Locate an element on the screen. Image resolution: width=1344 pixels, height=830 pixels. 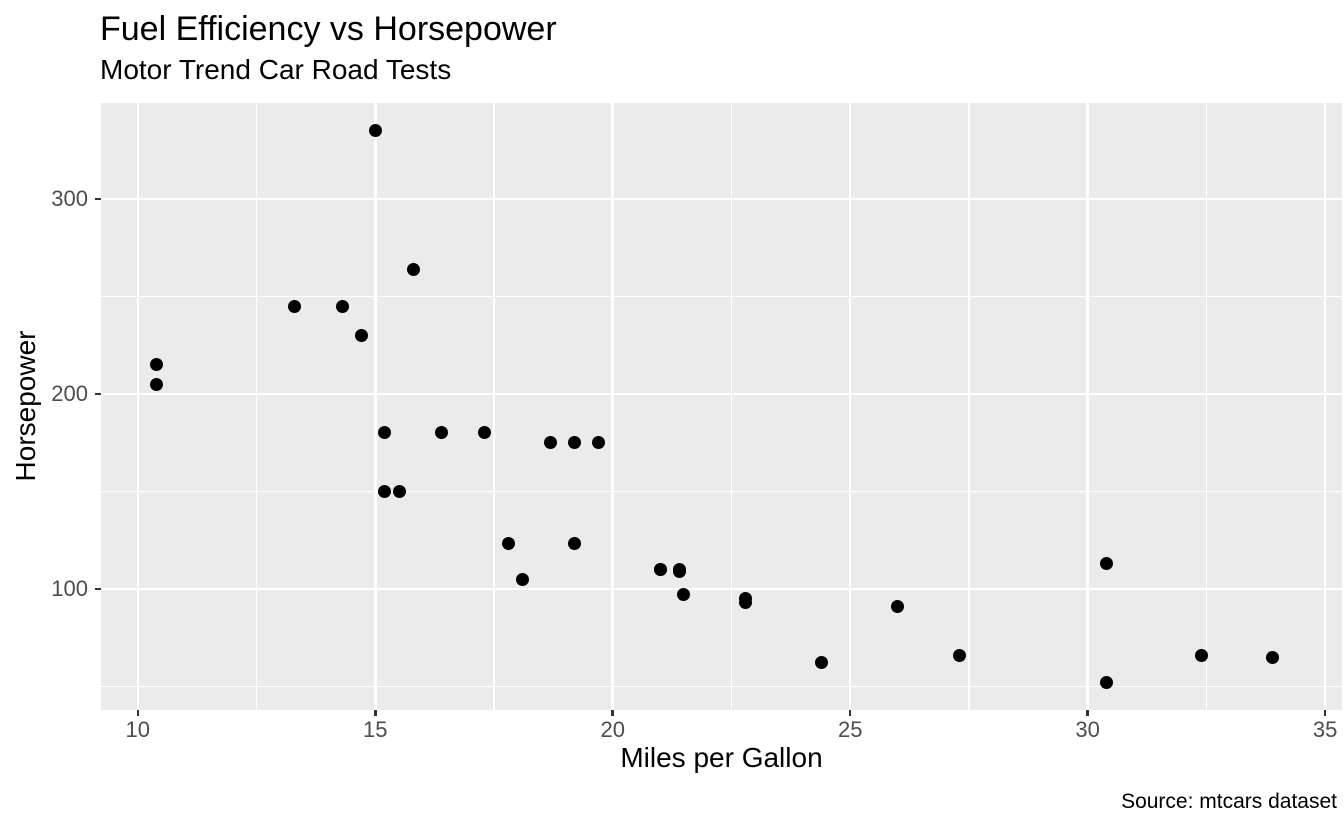
x-tick-label: 35 is located at coordinates (1325, 729).